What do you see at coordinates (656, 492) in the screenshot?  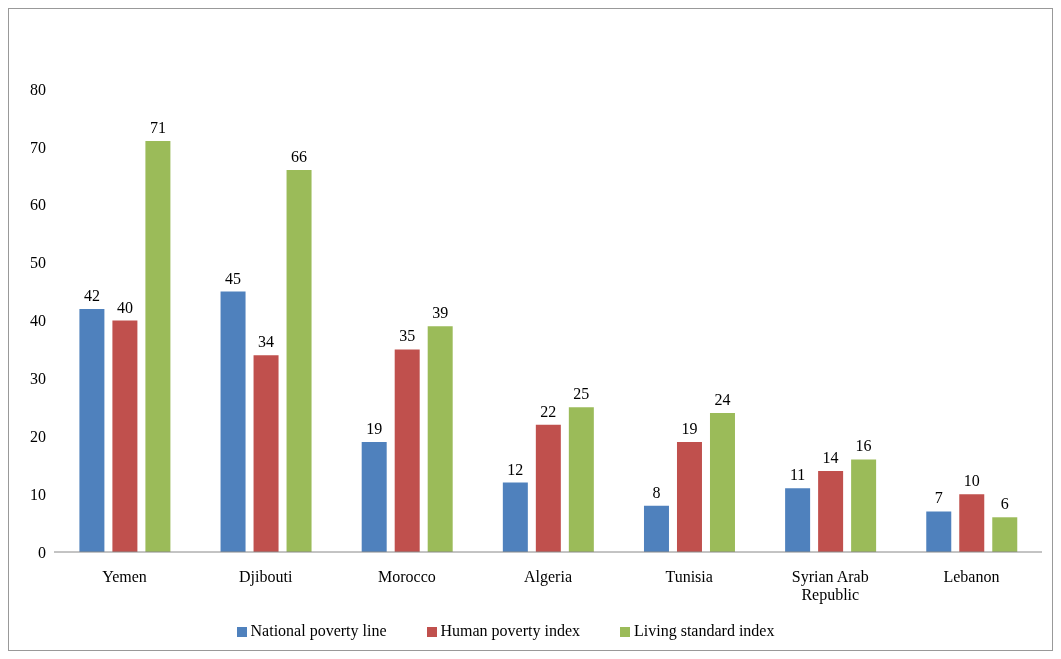 I see `data-label: 8` at bounding box center [656, 492].